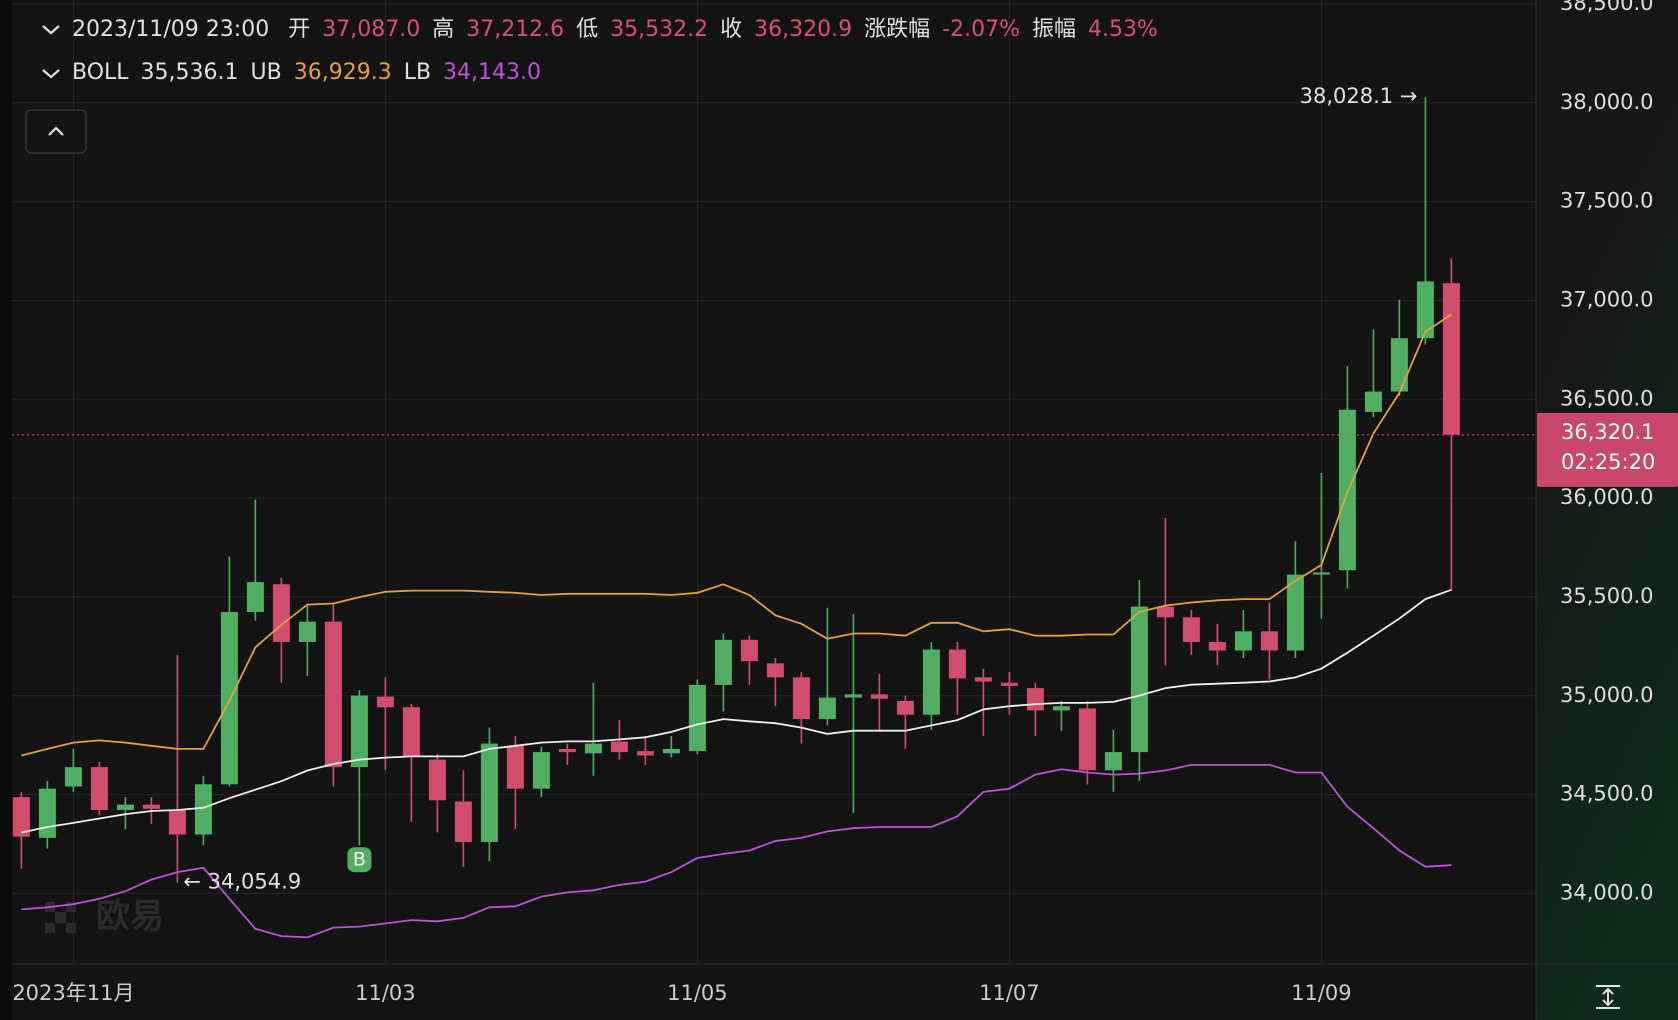 The image size is (1678, 1020). Describe the element at coordinates (1608, 462) in the screenshot. I see `countdown: 02:25:20` at that location.